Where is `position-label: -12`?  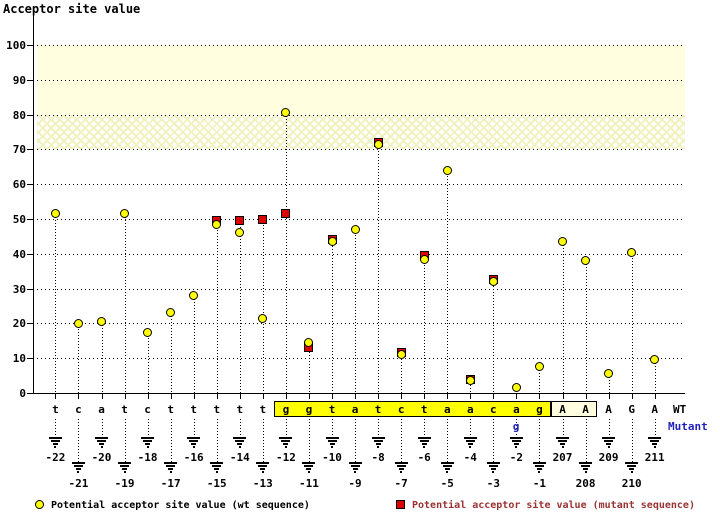 position-label: -12 is located at coordinates (285, 457).